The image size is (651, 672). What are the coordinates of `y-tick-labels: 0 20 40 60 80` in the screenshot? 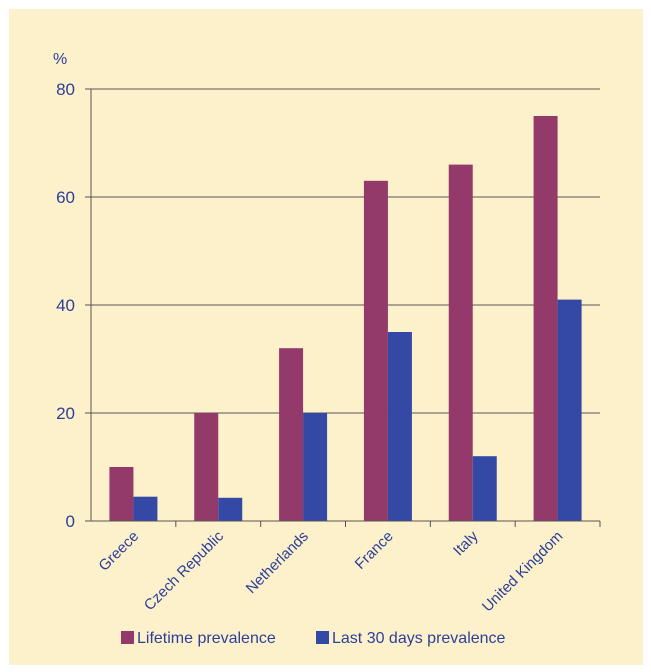 It's located at (65, 305).